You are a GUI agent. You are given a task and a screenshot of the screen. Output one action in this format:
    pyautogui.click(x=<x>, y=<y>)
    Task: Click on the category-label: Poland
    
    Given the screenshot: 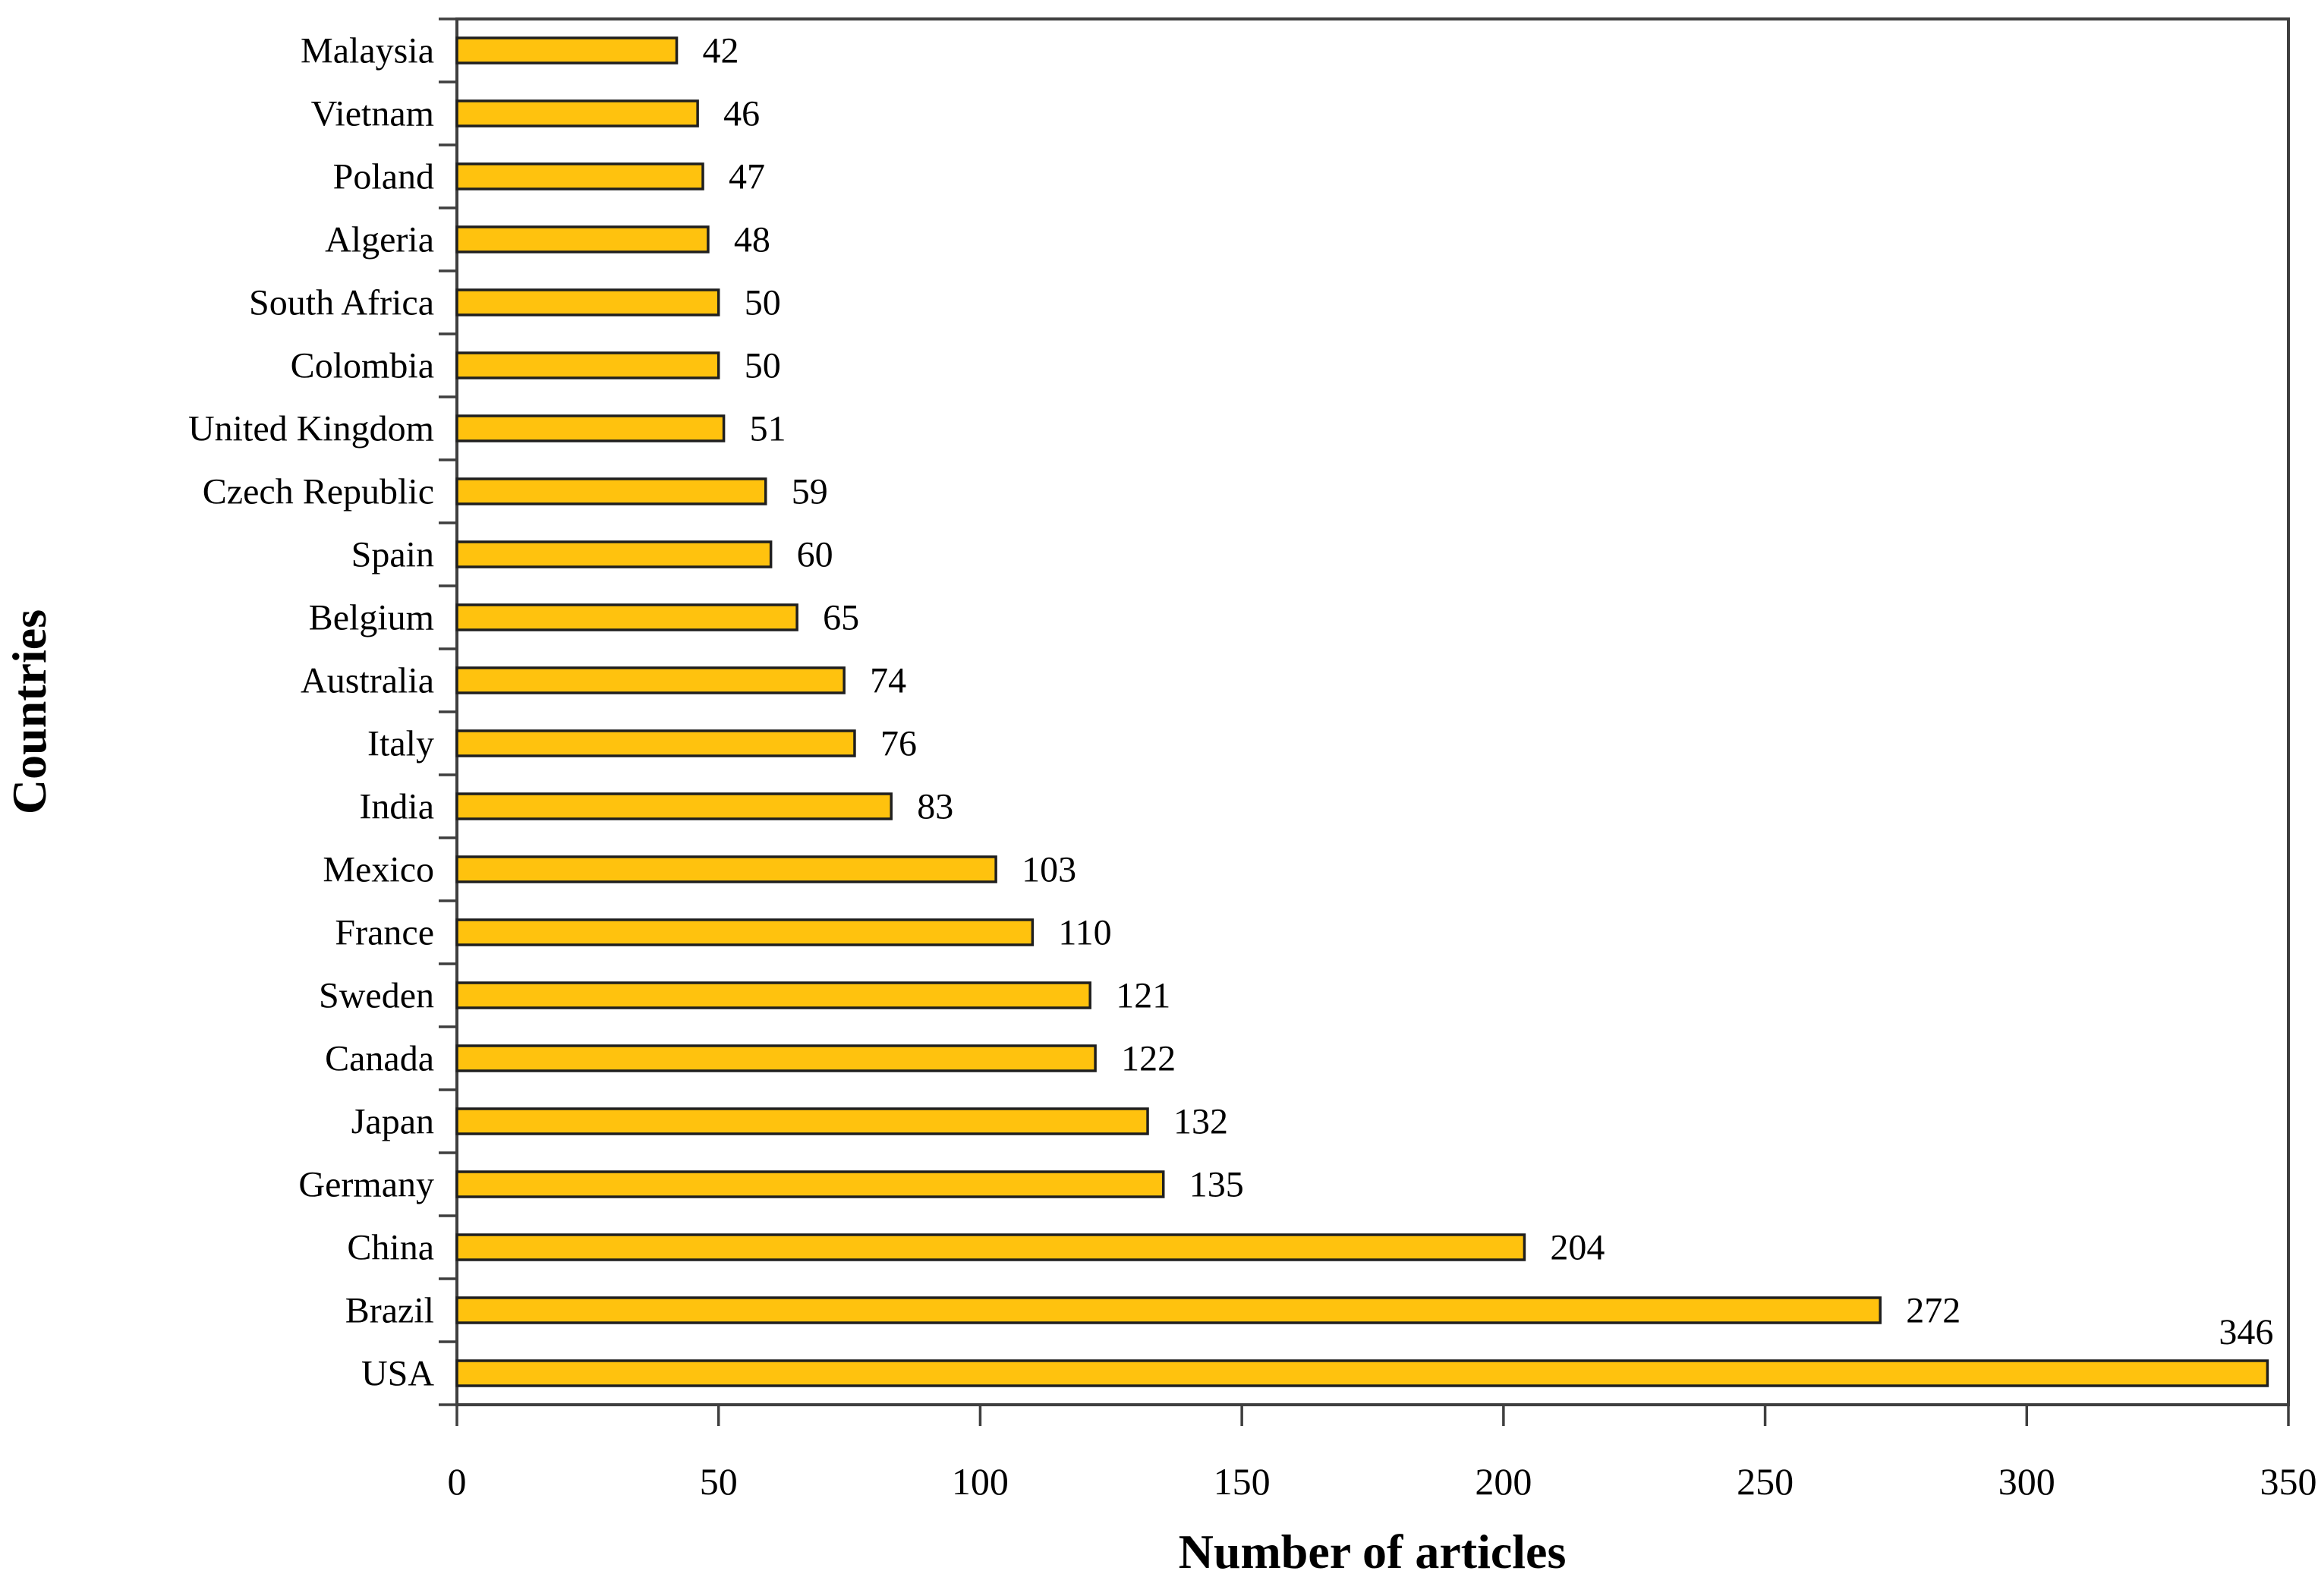 What is the action you would take?
    pyautogui.click(x=383, y=177)
    